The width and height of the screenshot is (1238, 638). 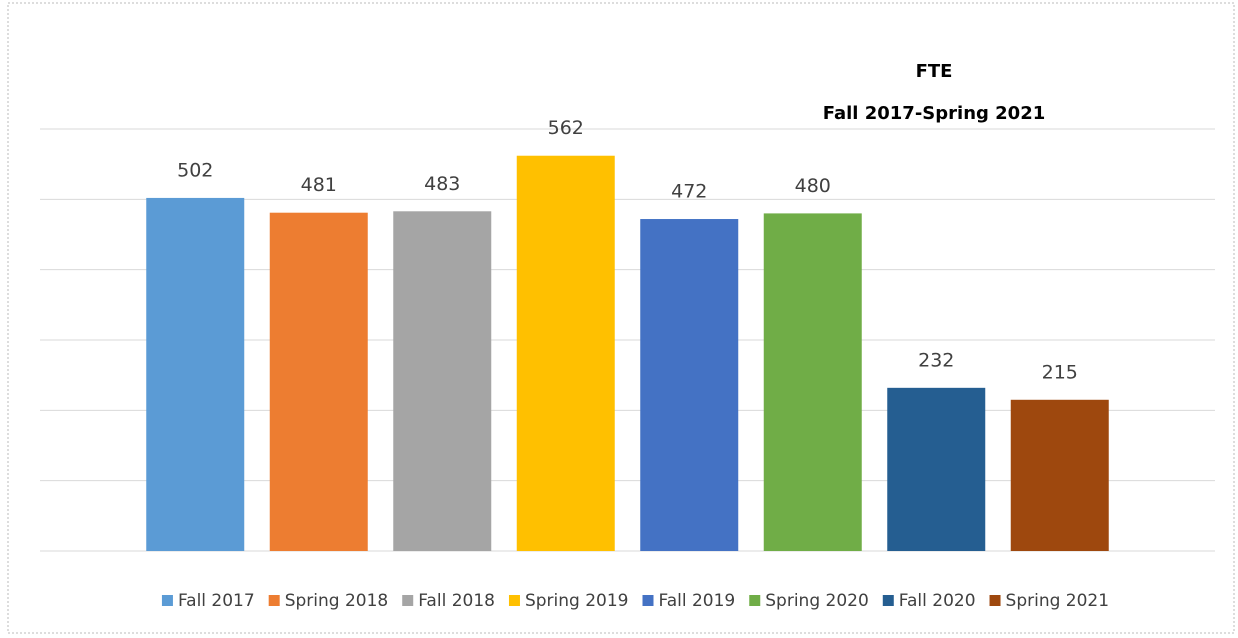 What do you see at coordinates (697, 601) in the screenshot?
I see `legend-label: Fall 2019` at bounding box center [697, 601].